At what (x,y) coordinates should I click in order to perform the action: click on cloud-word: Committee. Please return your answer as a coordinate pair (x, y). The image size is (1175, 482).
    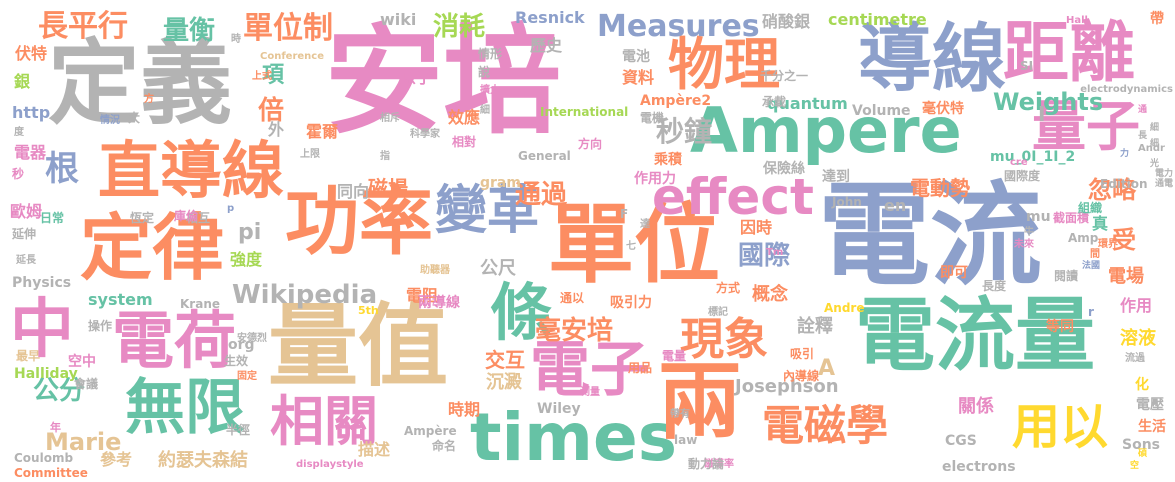
    Looking at the image, I should click on (51, 473).